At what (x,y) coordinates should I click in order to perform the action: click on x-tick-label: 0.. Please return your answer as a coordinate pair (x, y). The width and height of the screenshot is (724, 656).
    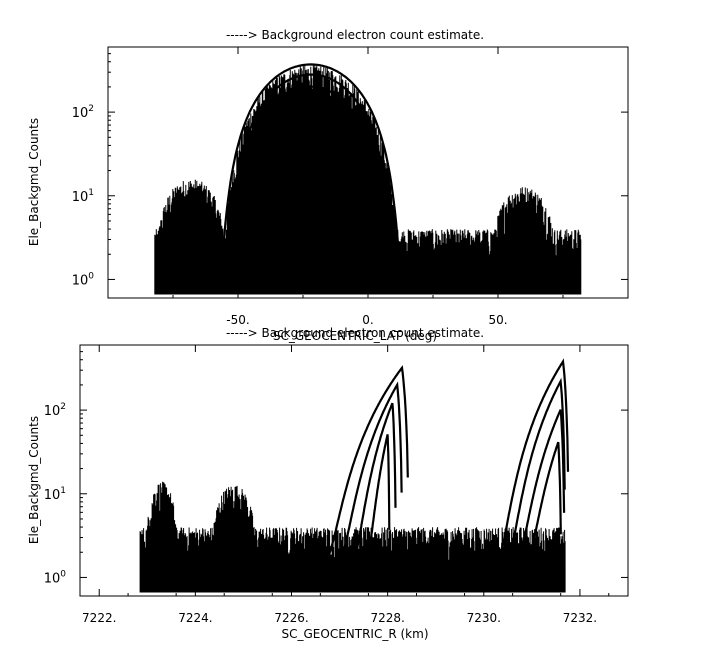
    Looking at the image, I should click on (367, 320).